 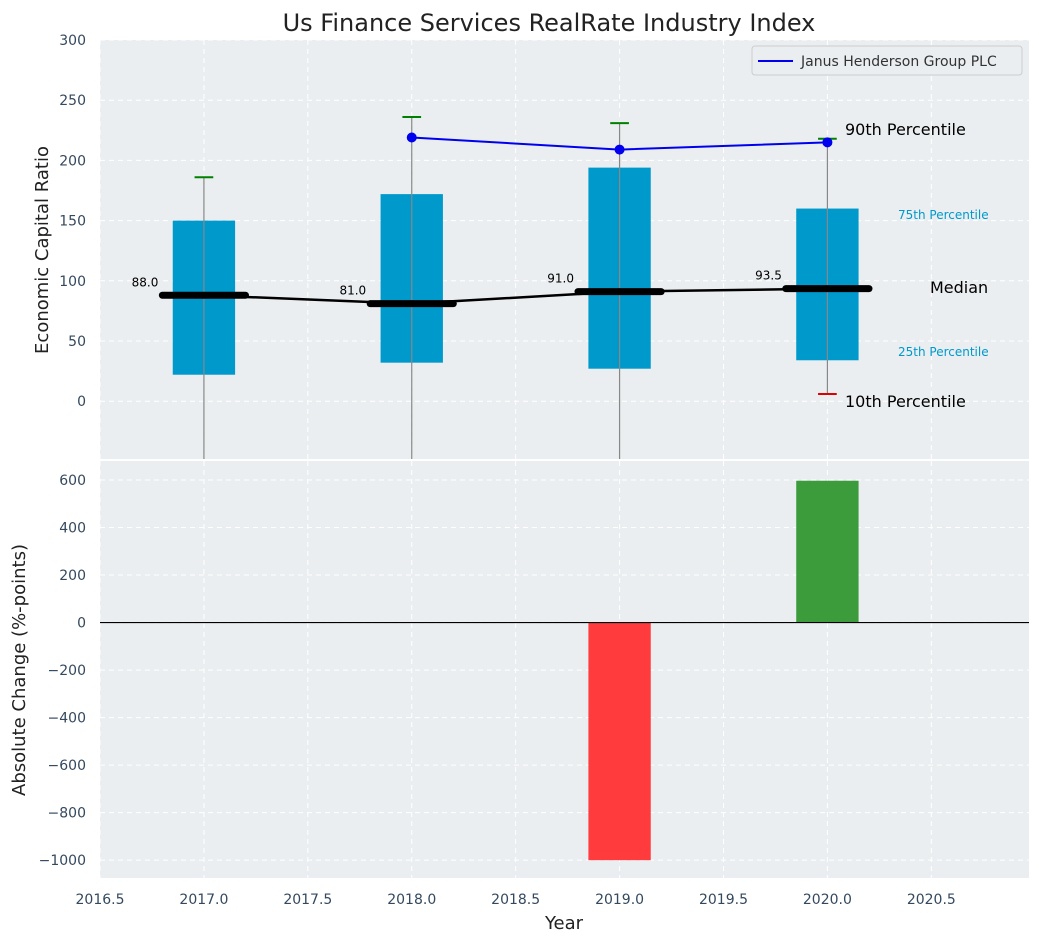 What do you see at coordinates (67, 671) in the screenshot?
I see `bottom-y-tick-label: −200` at bounding box center [67, 671].